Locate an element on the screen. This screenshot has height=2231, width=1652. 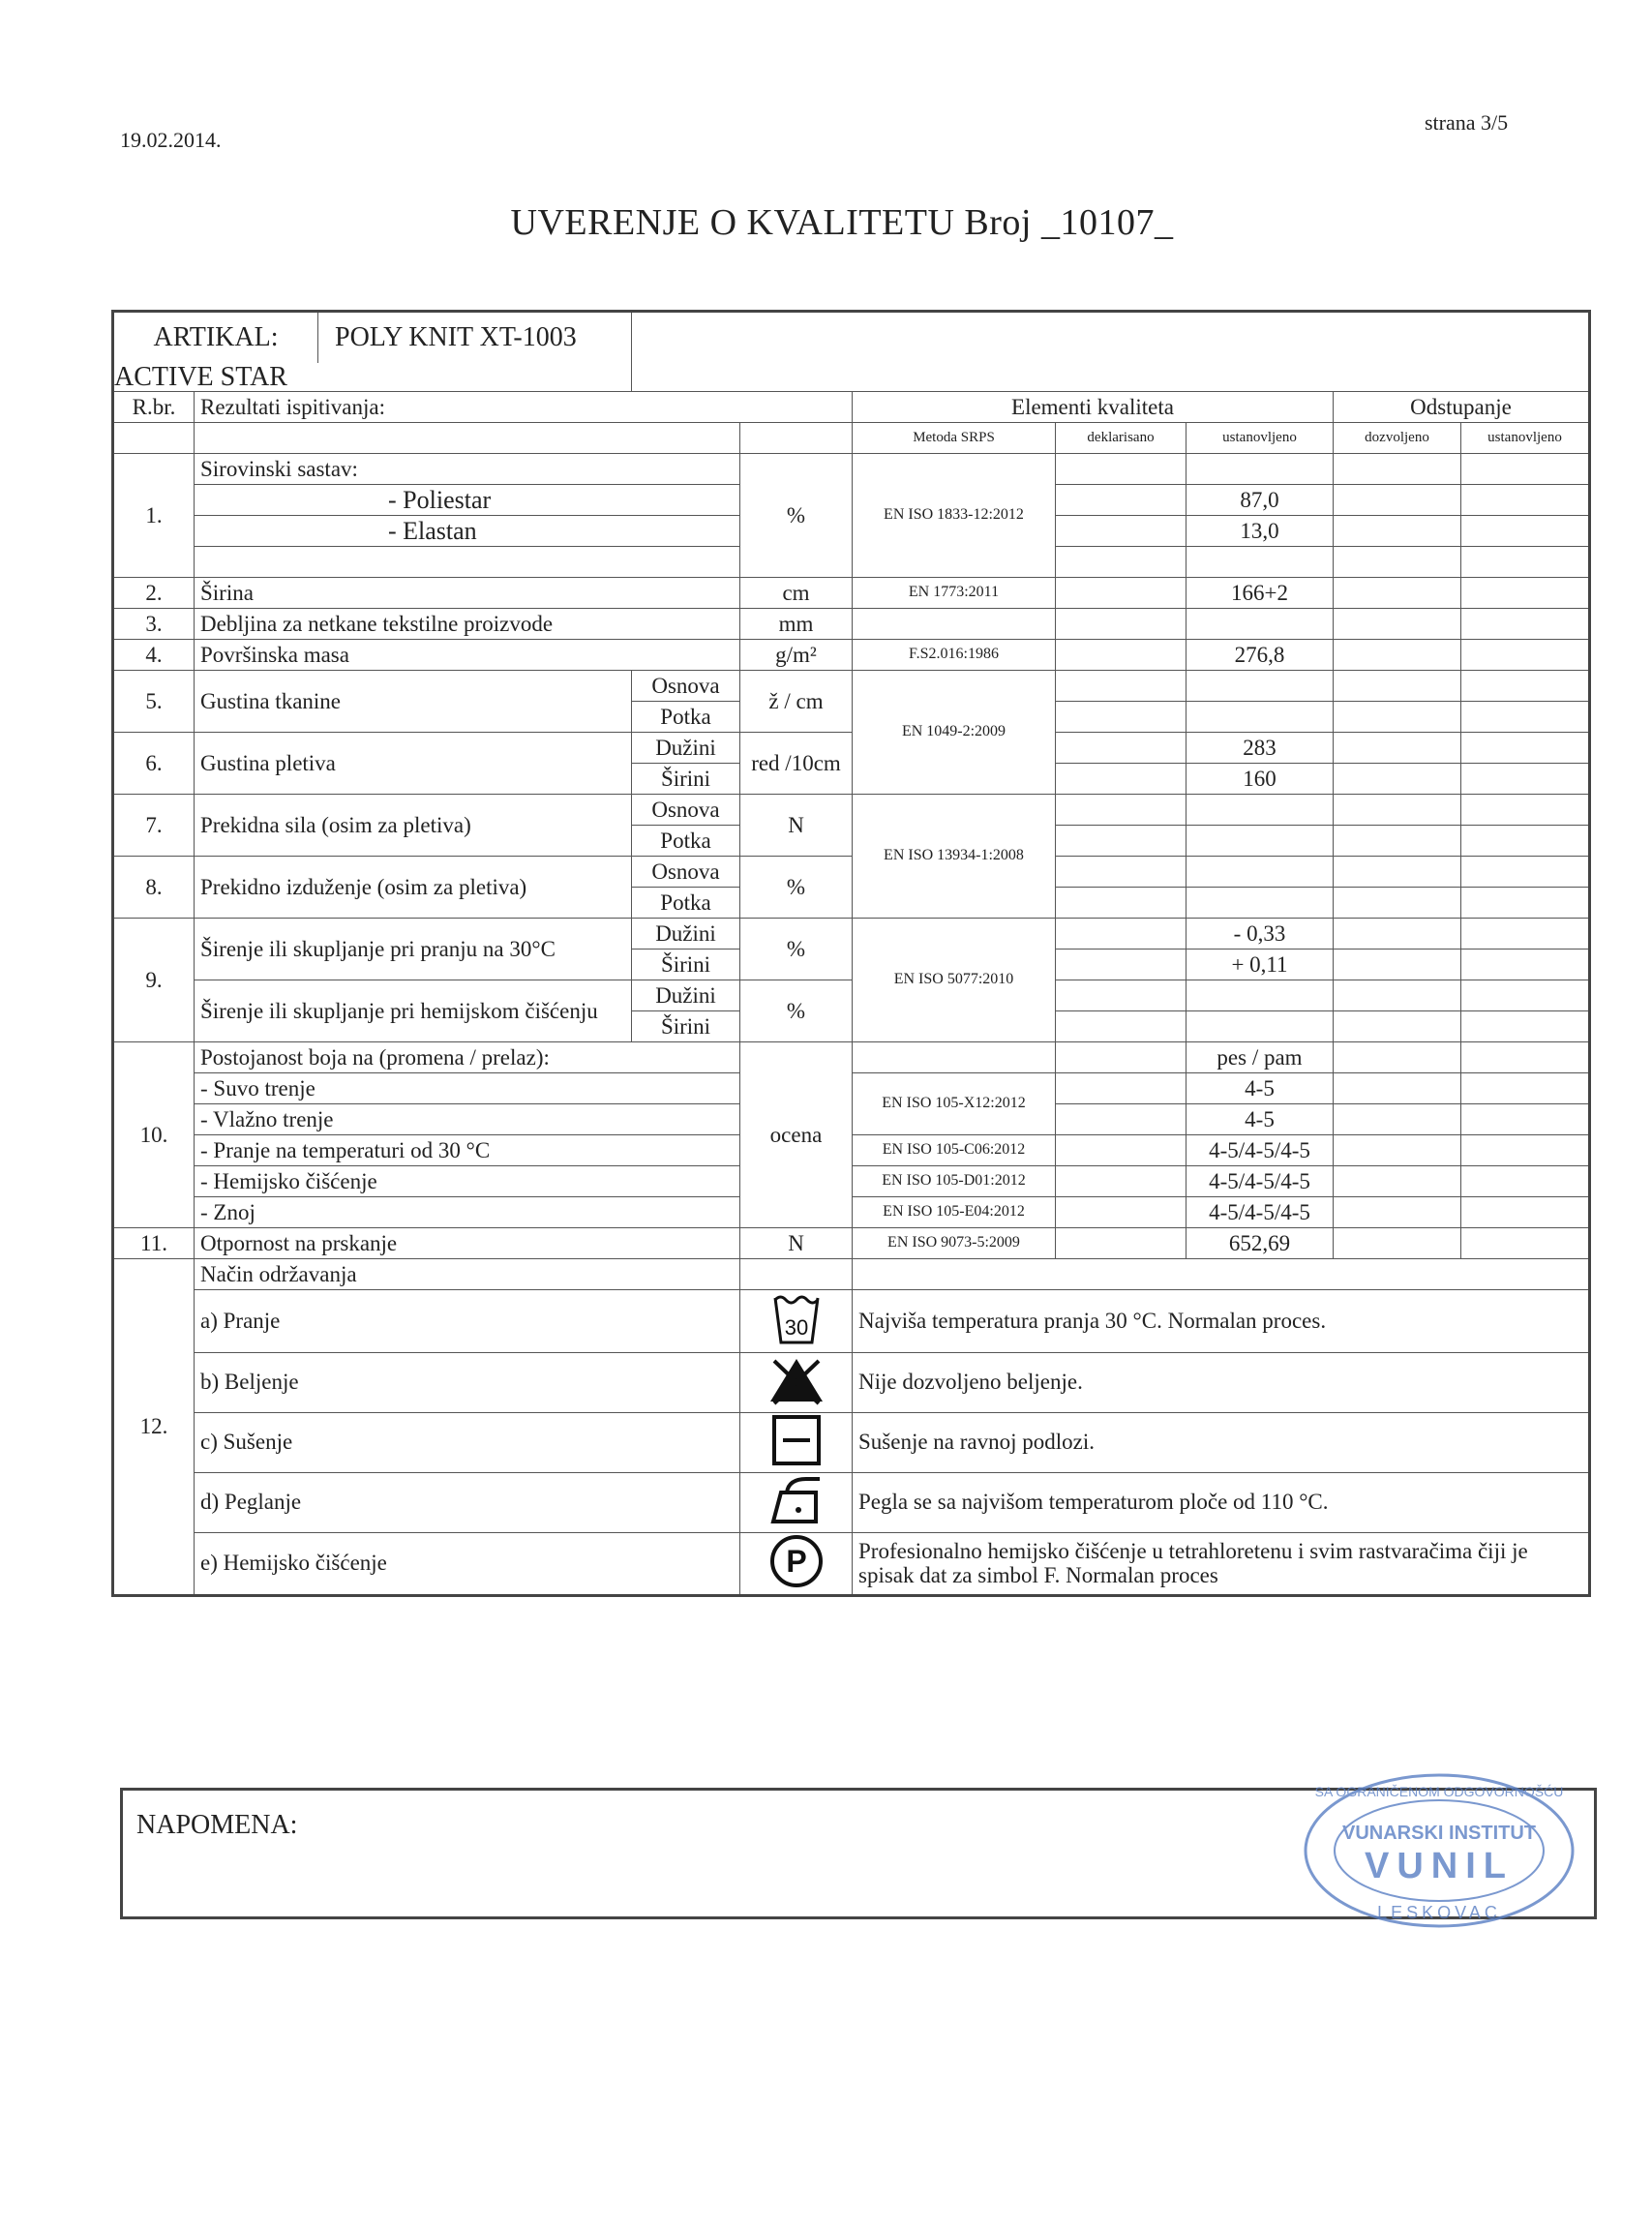
note-label: NAPOMENA: is located at coordinates (217, 1825).